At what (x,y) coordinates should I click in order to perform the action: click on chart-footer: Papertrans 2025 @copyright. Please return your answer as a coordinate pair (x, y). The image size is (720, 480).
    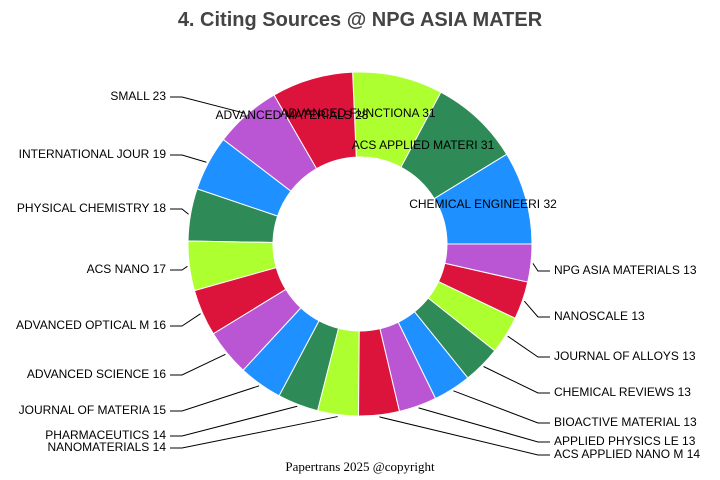
    Looking at the image, I should click on (360, 466).